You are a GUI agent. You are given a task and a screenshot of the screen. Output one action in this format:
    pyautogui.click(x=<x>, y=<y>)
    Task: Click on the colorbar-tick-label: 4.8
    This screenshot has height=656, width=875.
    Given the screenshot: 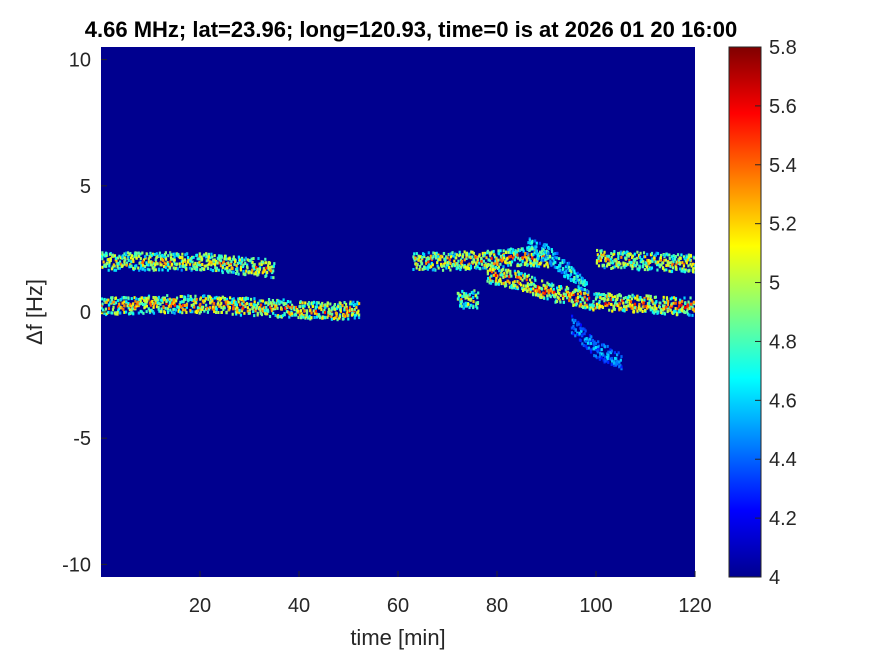 What is the action you would take?
    pyautogui.click(x=783, y=342)
    